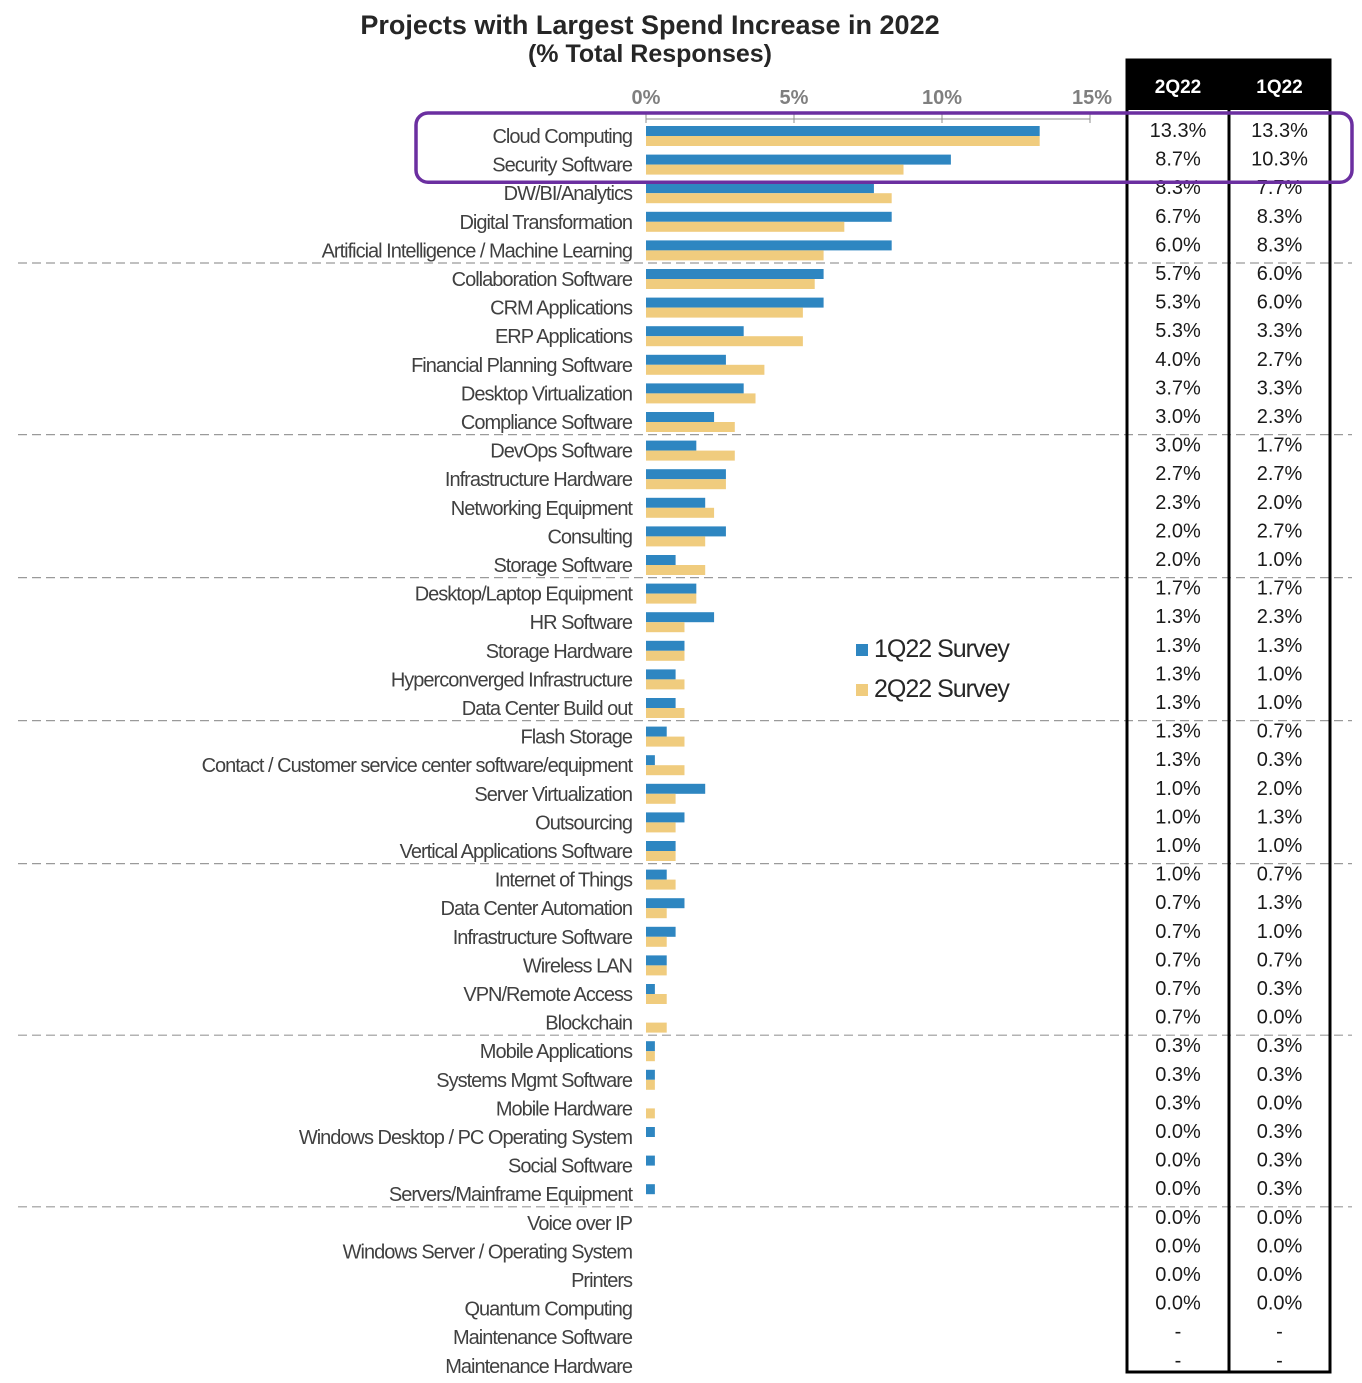  Describe the element at coordinates (559, 652) in the screenshot. I see `category-label: Storage Hardware` at that location.